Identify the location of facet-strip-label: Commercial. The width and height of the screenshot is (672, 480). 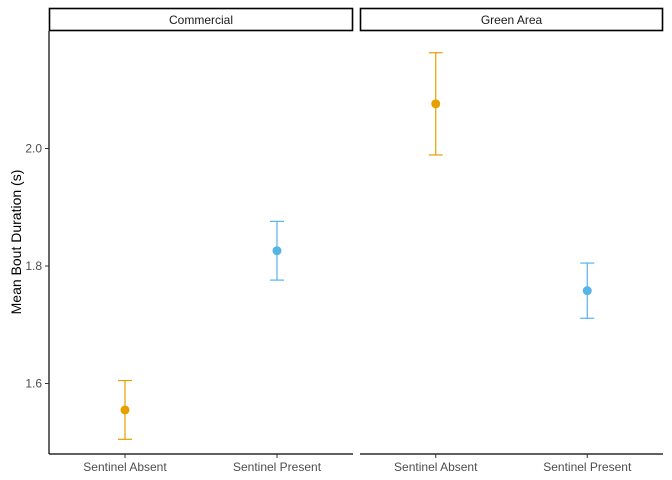
(201, 20).